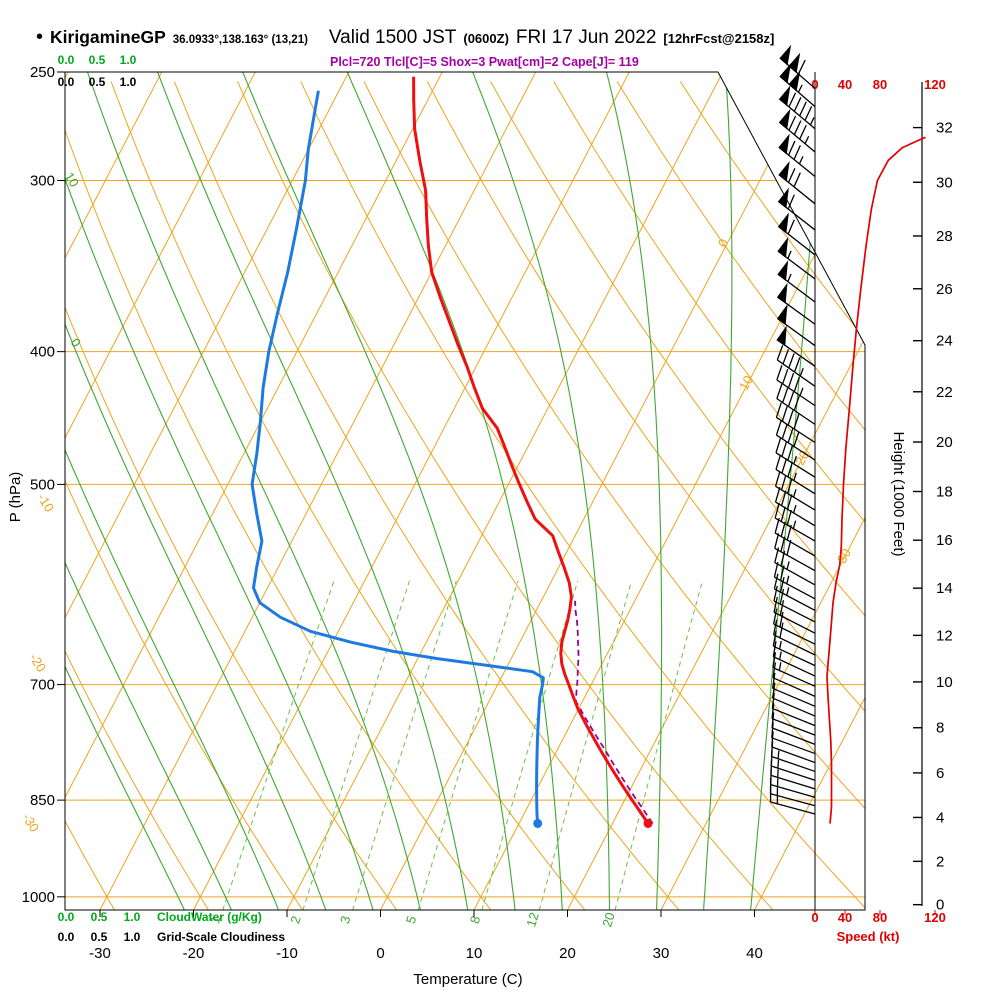  I want to click on height-tick-label: 20, so click(944, 442).